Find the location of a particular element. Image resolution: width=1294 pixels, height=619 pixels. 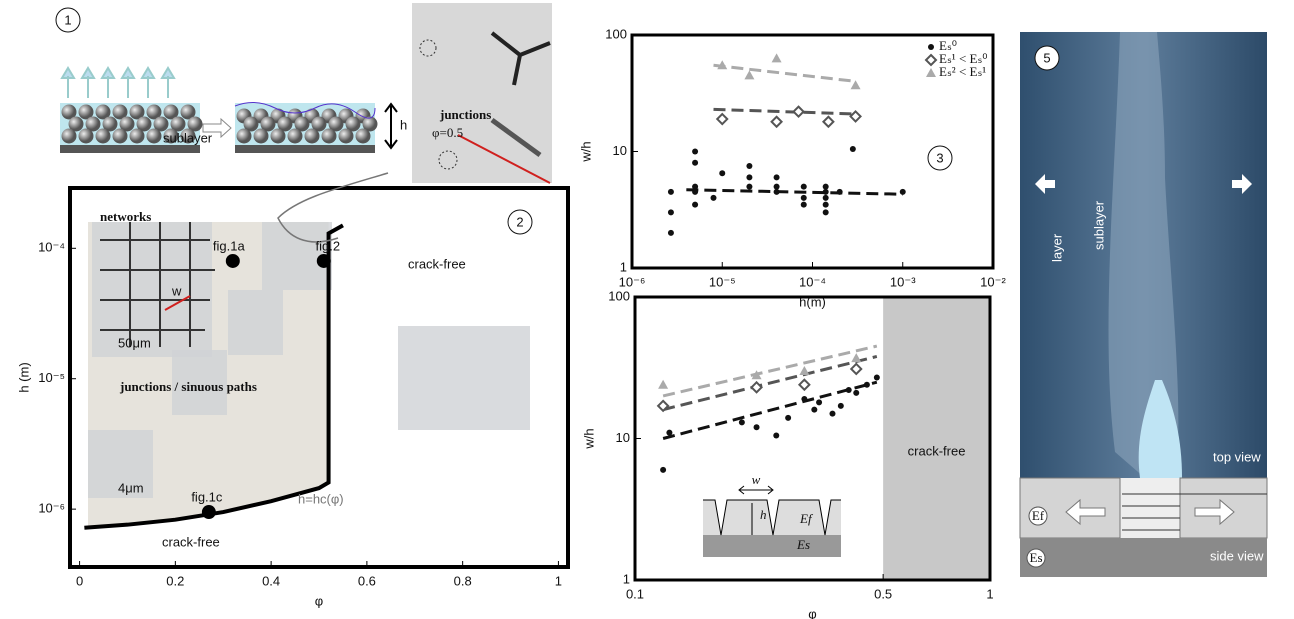

photo-crack is located at coordinates (1160, 429).